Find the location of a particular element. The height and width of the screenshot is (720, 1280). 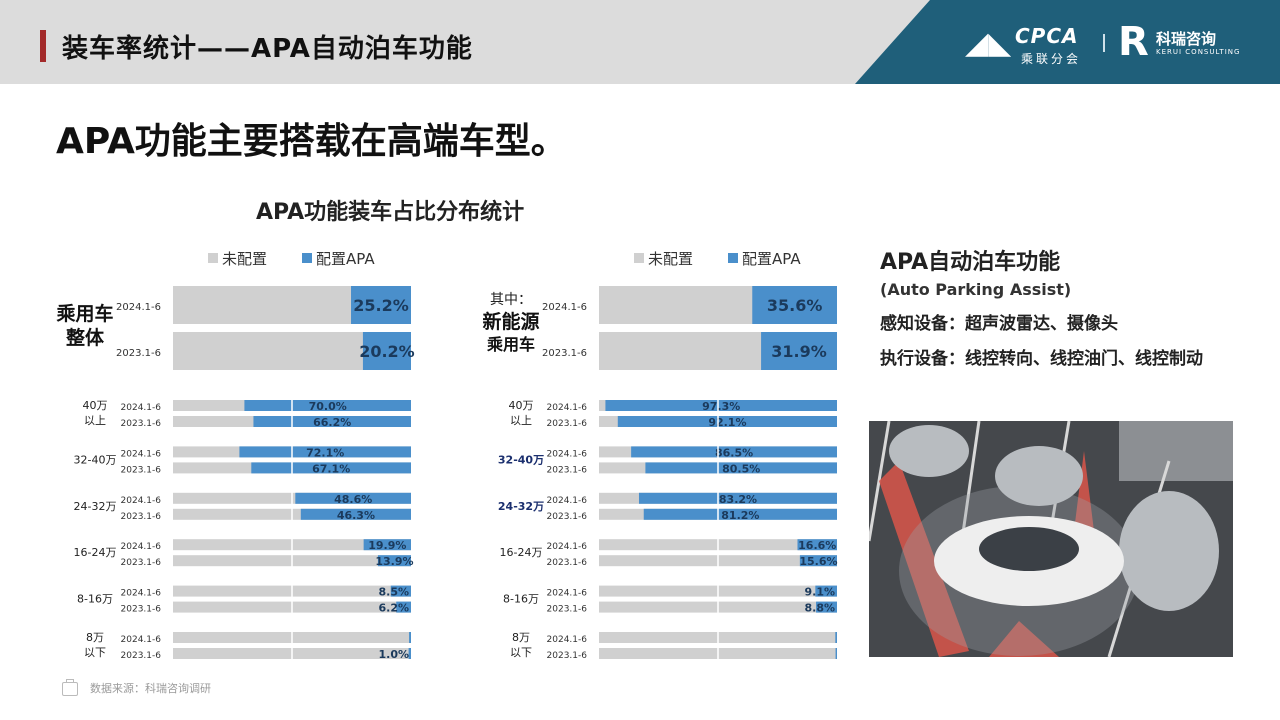

data-label: 81.2% is located at coordinates (740, 515).